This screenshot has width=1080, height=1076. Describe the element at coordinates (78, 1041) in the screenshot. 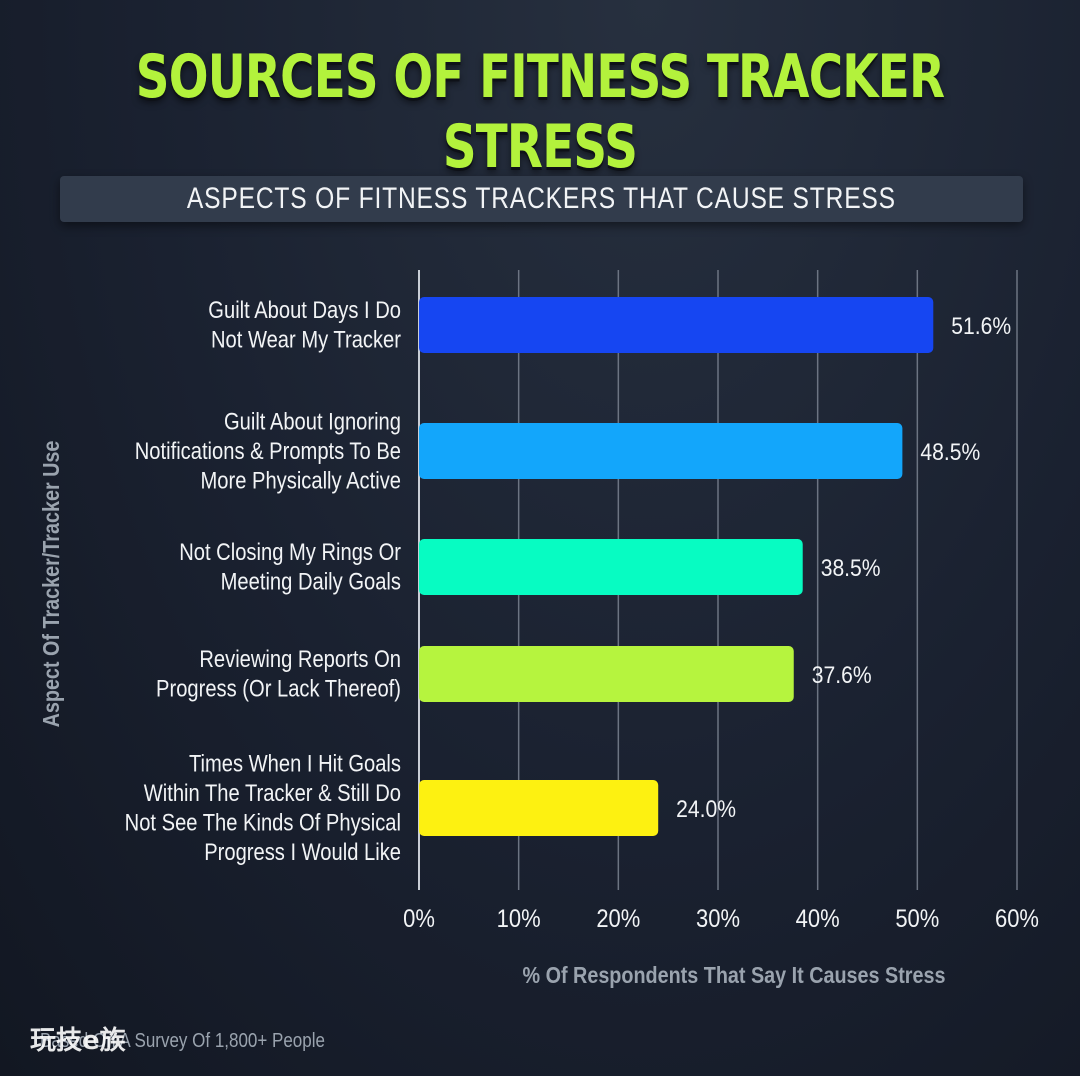

I see `watermark-logo: 玩技e族` at that location.